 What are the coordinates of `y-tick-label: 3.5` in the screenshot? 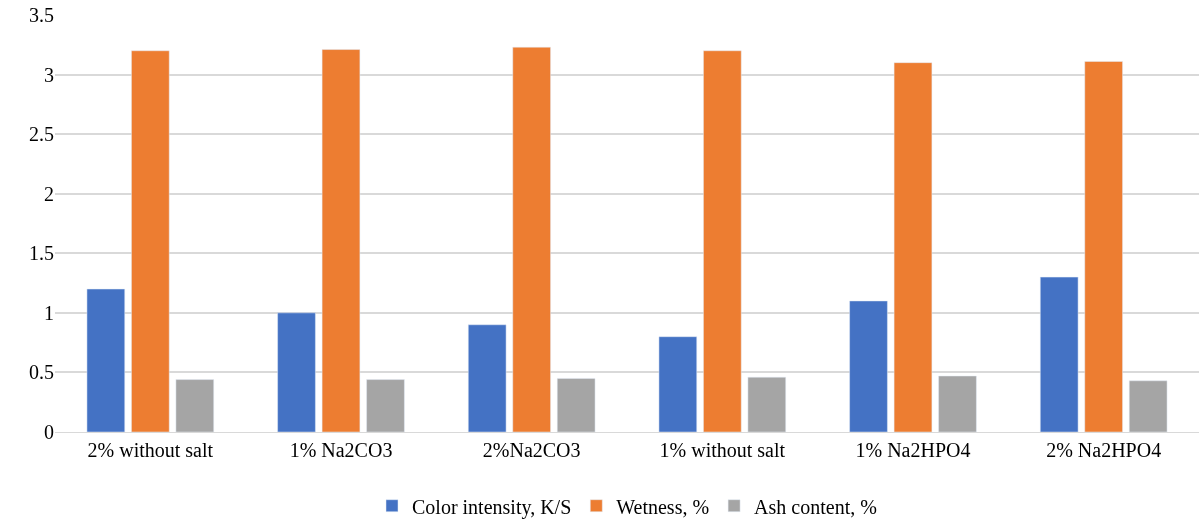 It's located at (41, 15).